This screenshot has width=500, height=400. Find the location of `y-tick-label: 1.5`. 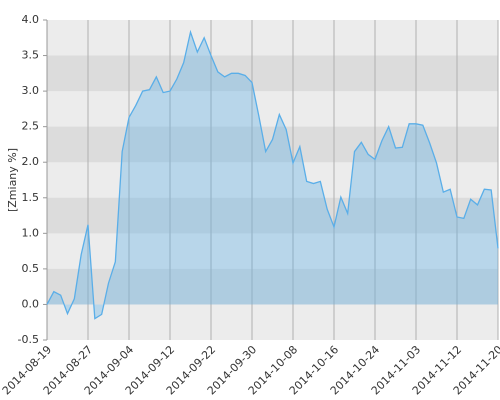

y-tick-label: 1.5 is located at coordinates (31, 197).